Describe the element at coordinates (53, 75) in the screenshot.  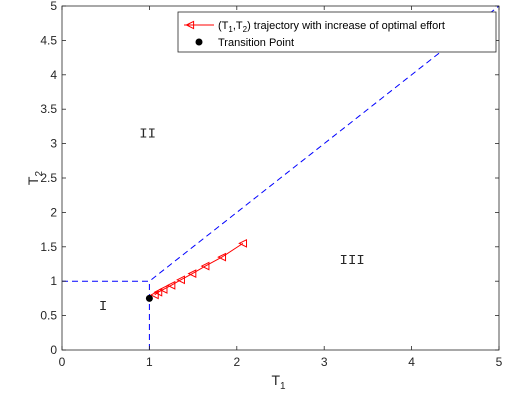
I see `y-tick-label: 4` at that location.